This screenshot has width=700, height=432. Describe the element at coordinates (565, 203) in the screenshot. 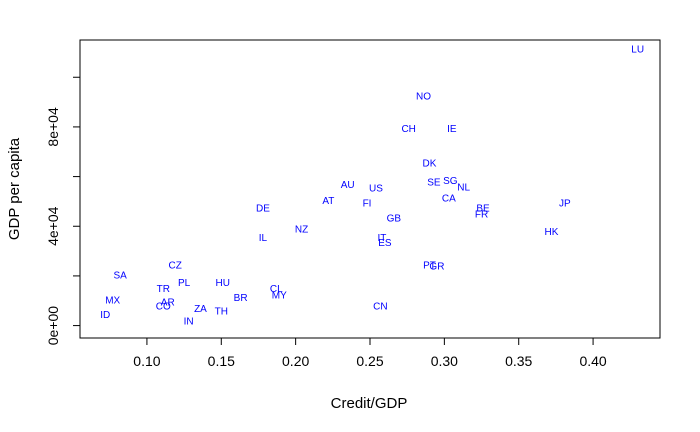

I see `data-point-label: JP` at that location.